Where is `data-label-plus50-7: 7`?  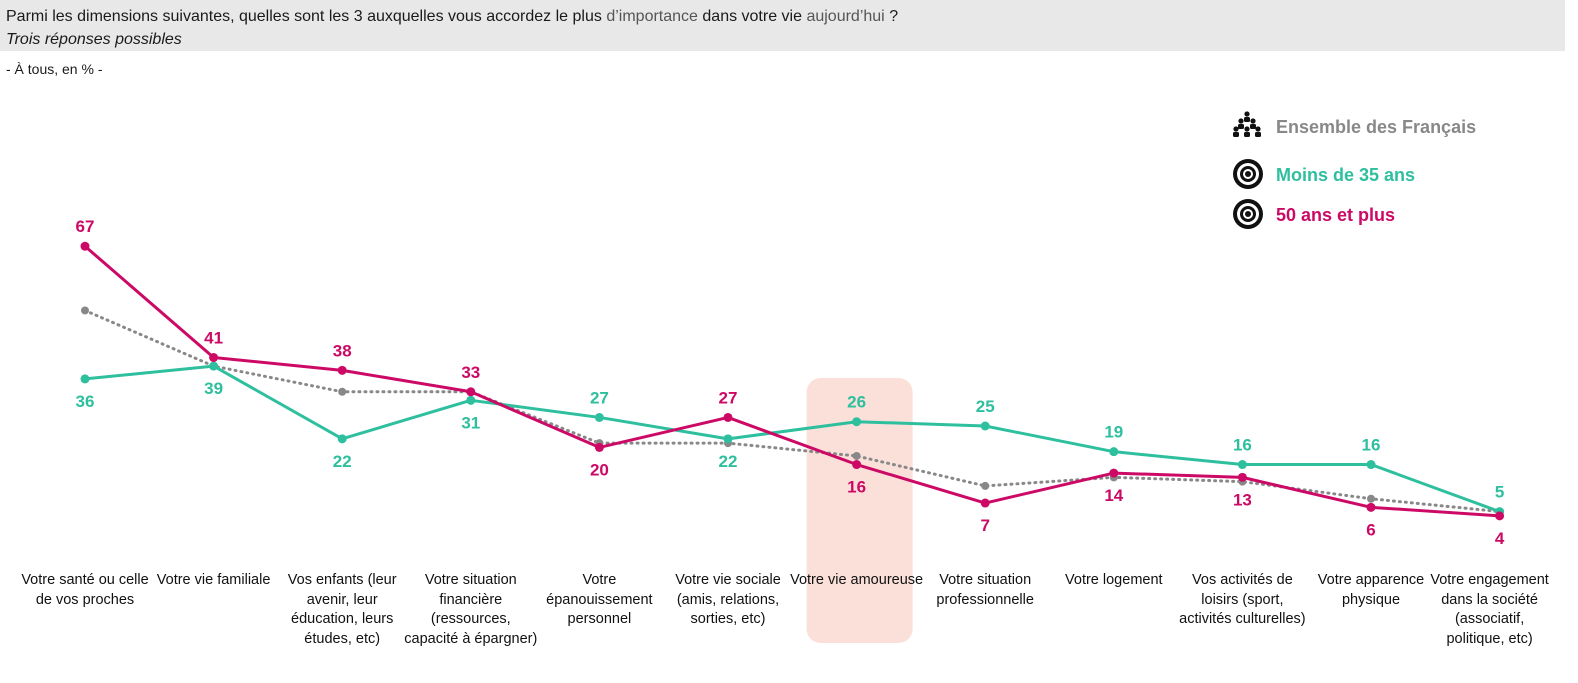 data-label-plus50-7: 7 is located at coordinates (984, 525).